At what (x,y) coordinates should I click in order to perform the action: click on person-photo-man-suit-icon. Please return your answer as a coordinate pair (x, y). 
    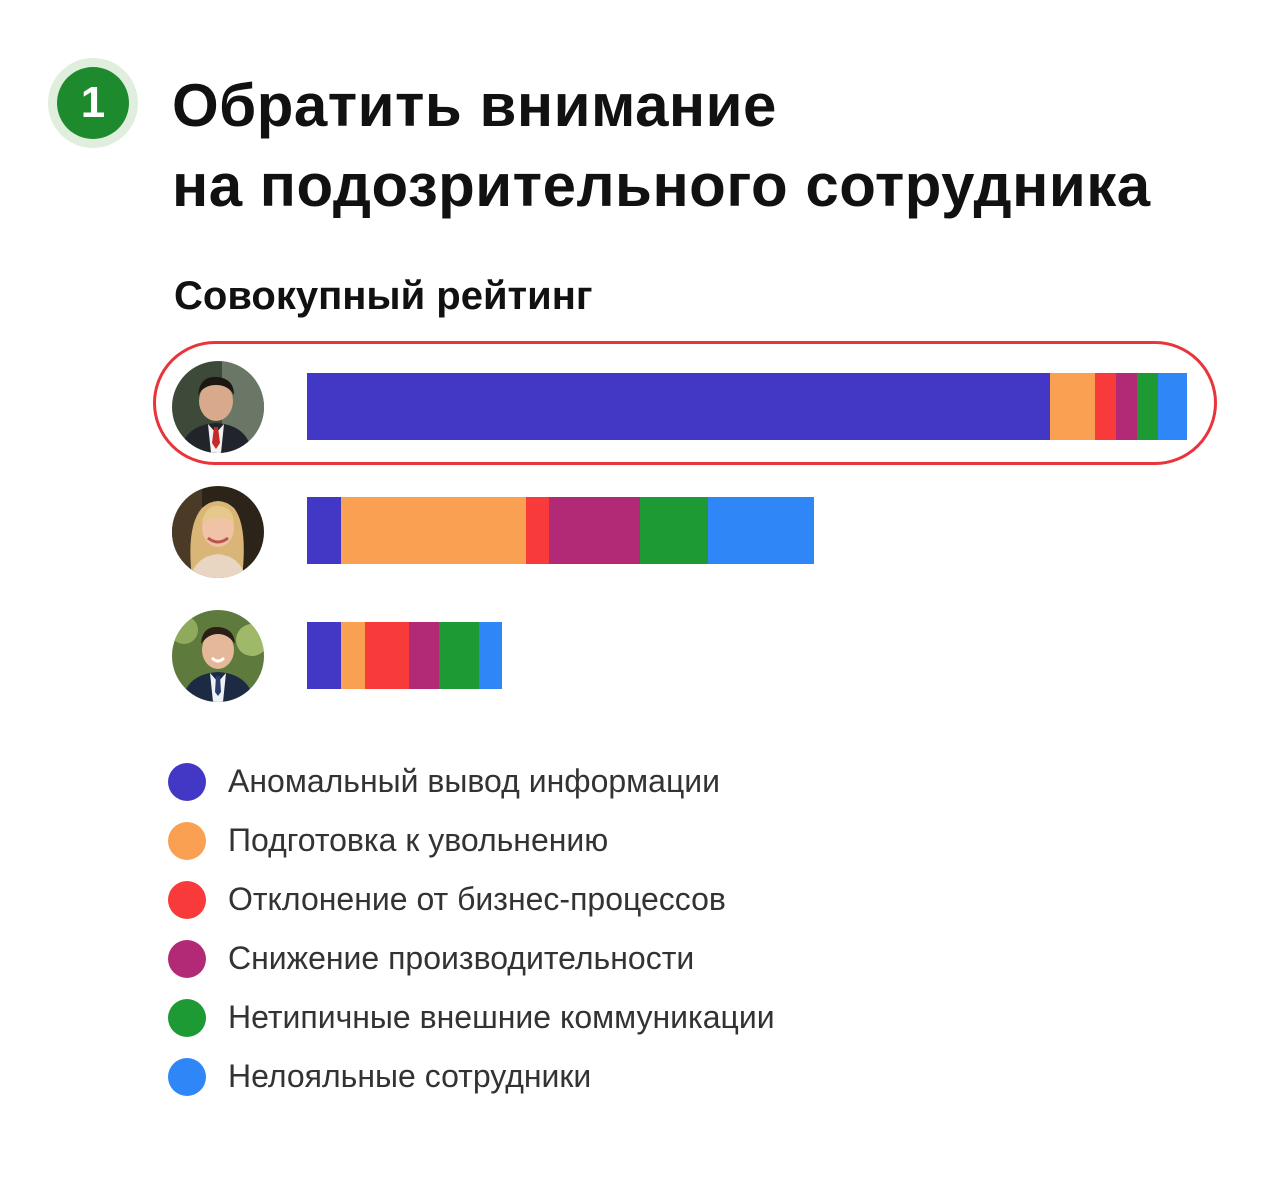
    Looking at the image, I should click on (218, 656).